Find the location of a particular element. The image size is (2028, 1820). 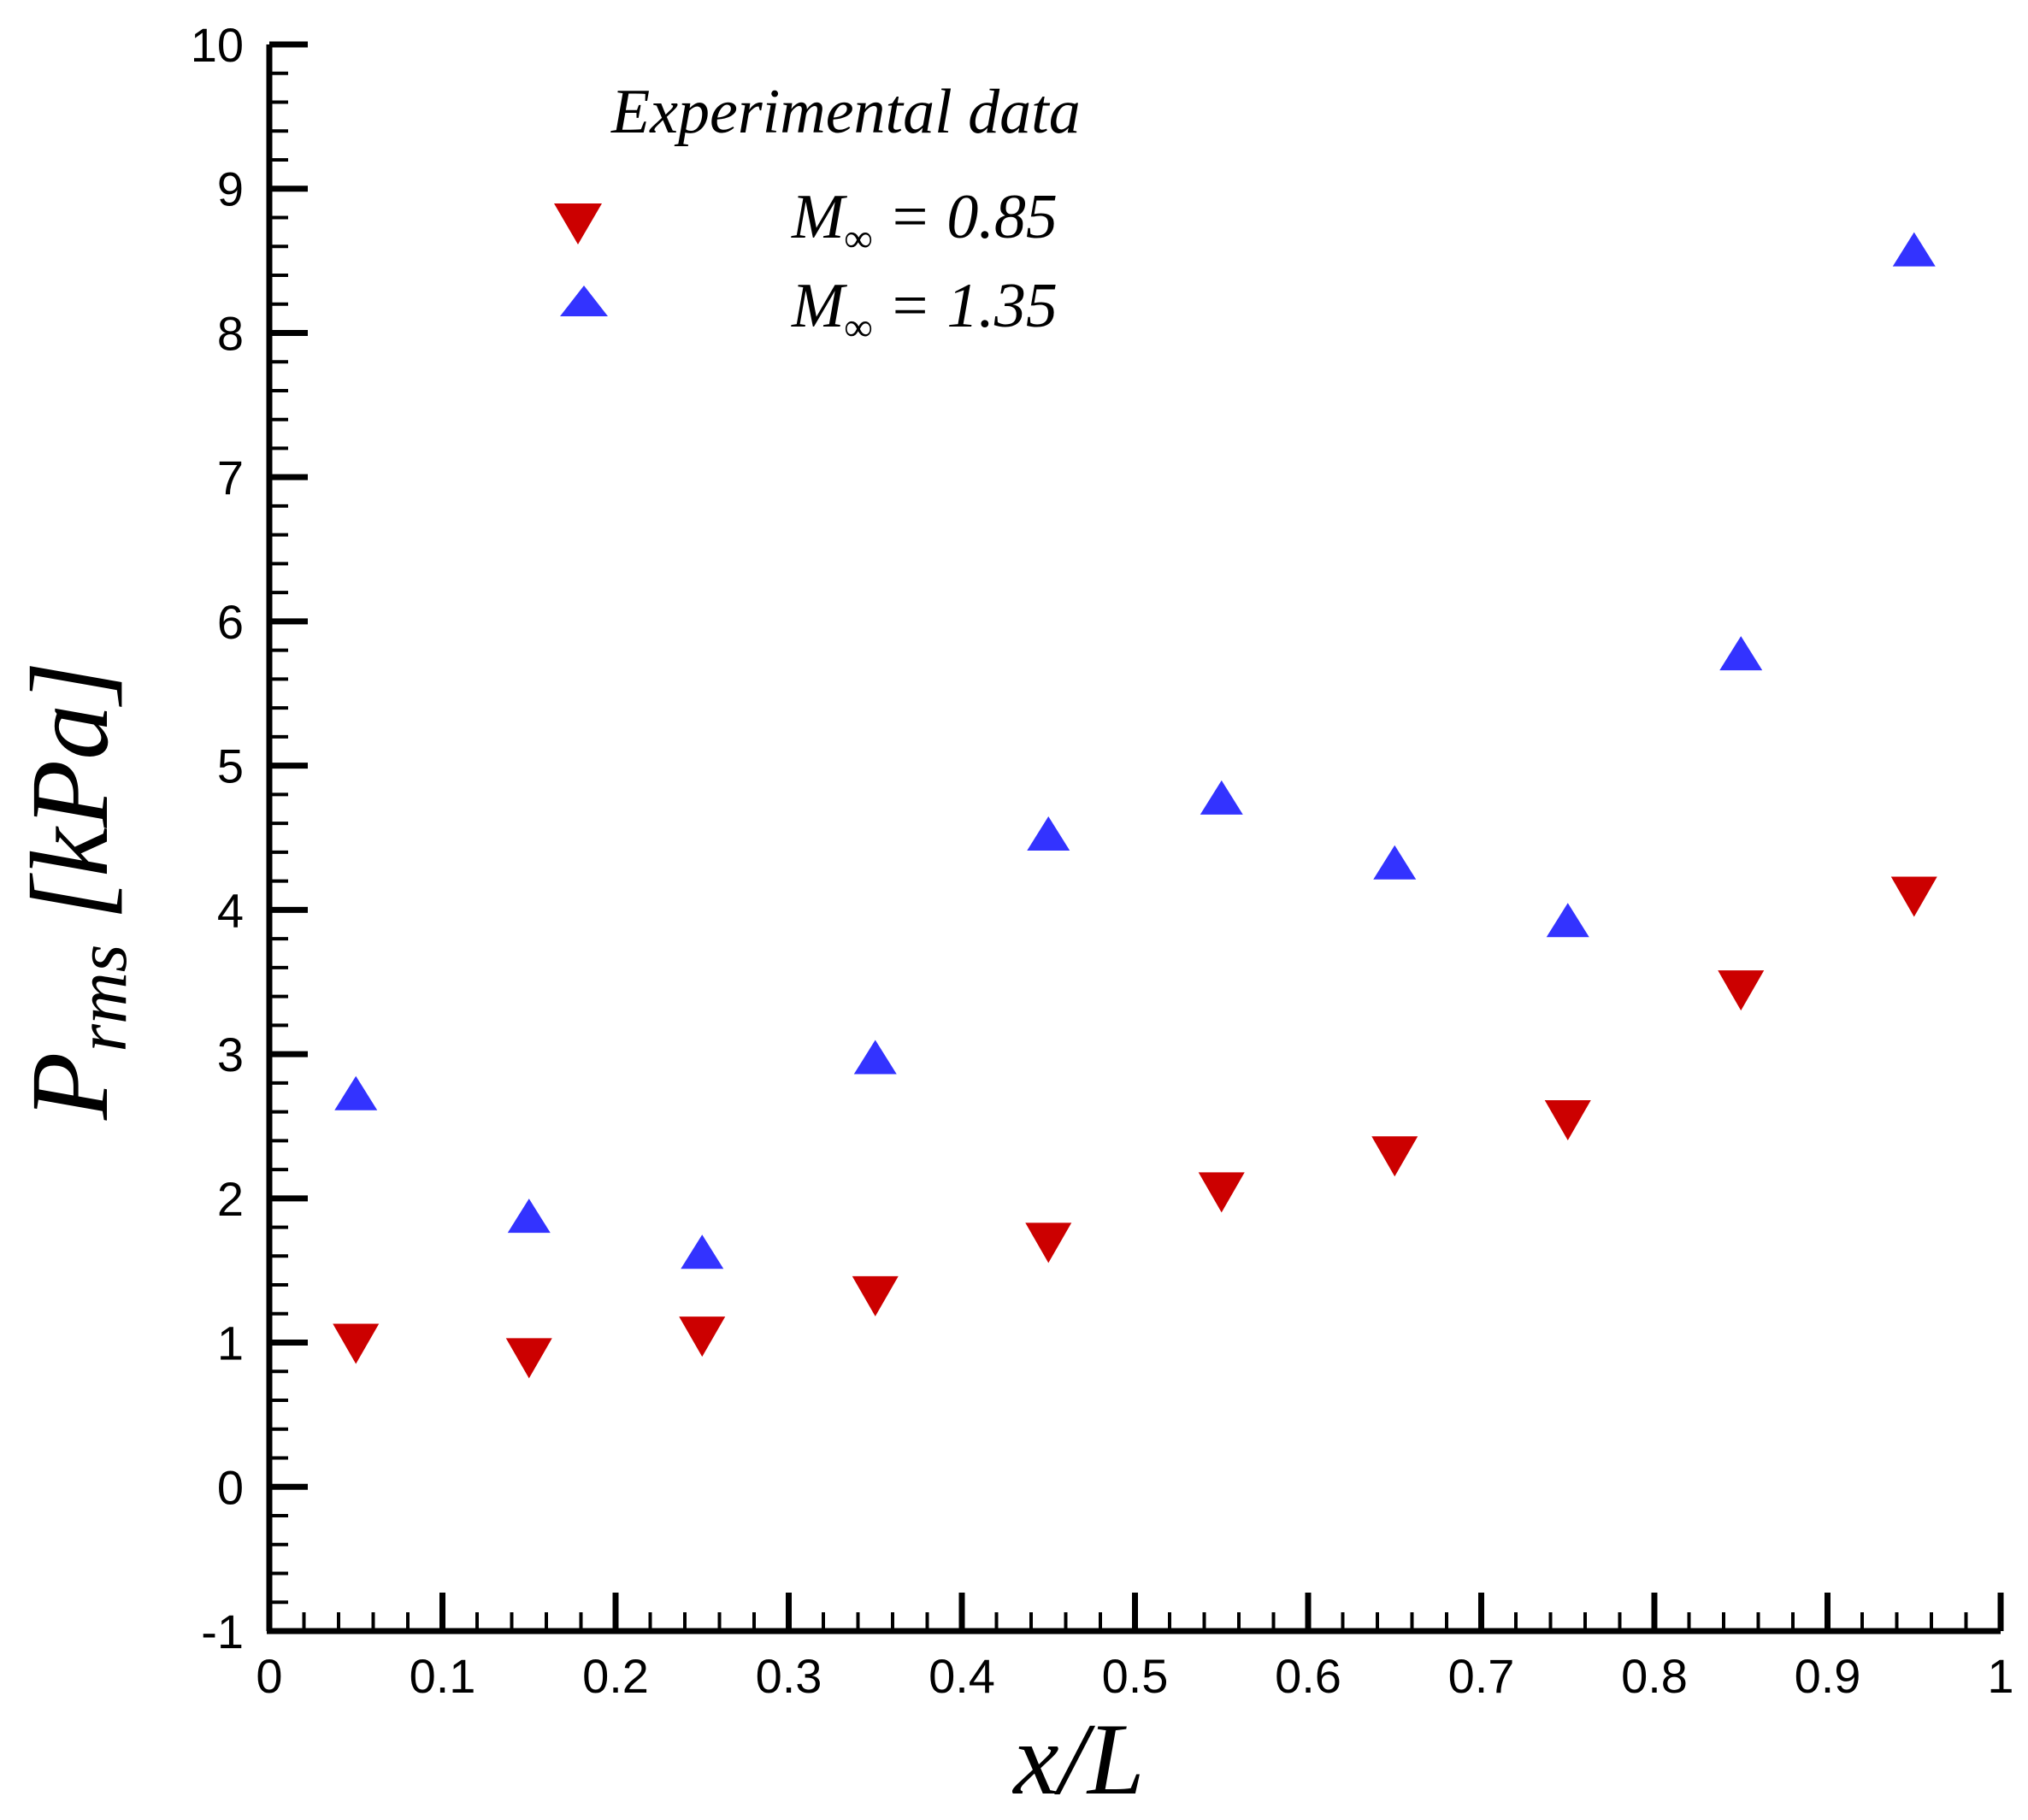

legend-label-m135-base: M is located at coordinates (819, 306).